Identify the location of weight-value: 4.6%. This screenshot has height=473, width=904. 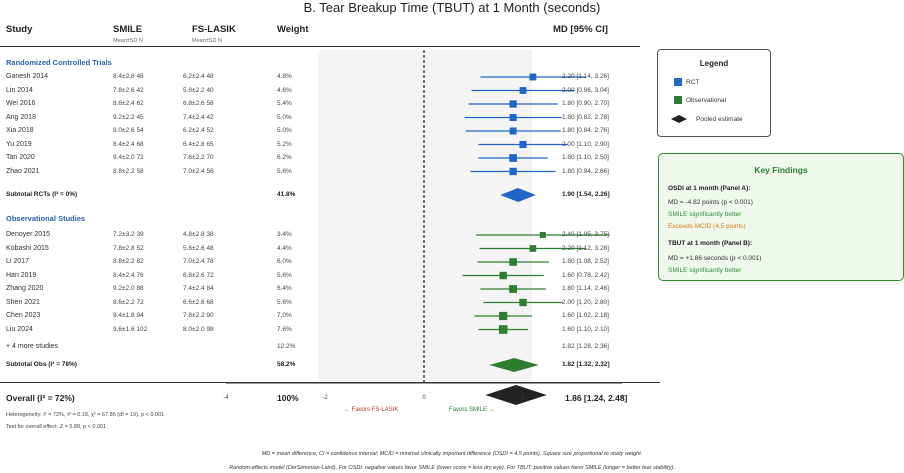
(284, 90).